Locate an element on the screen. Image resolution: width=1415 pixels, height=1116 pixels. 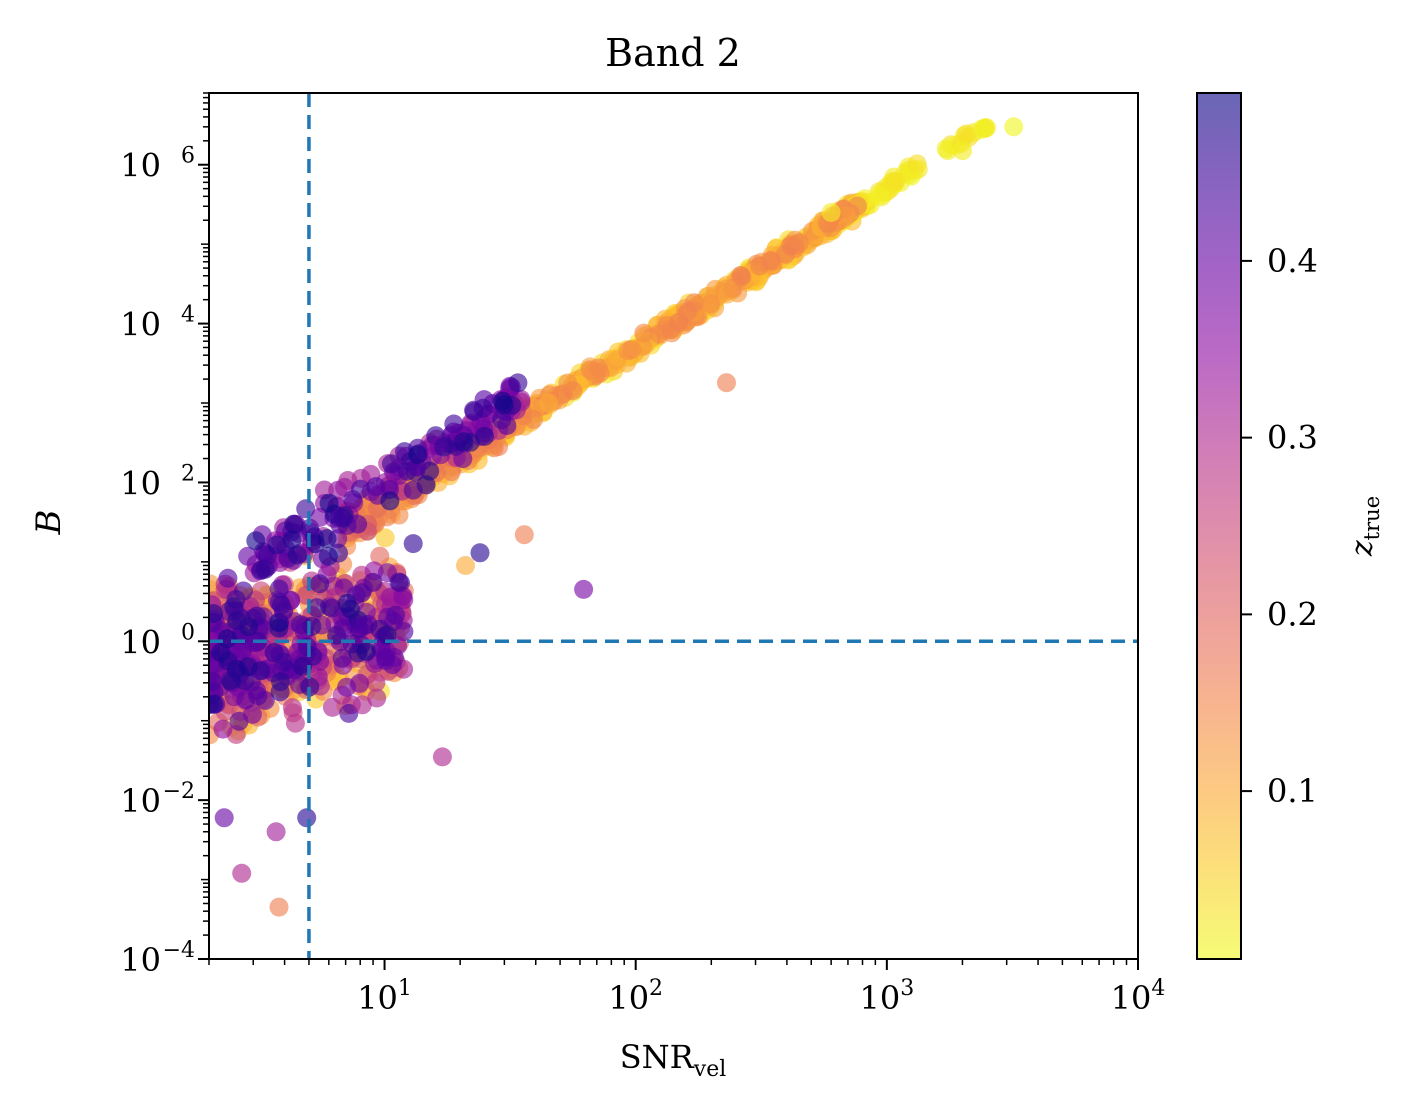
x-axis-label: SNRvel is located at coordinates (673, 1060).